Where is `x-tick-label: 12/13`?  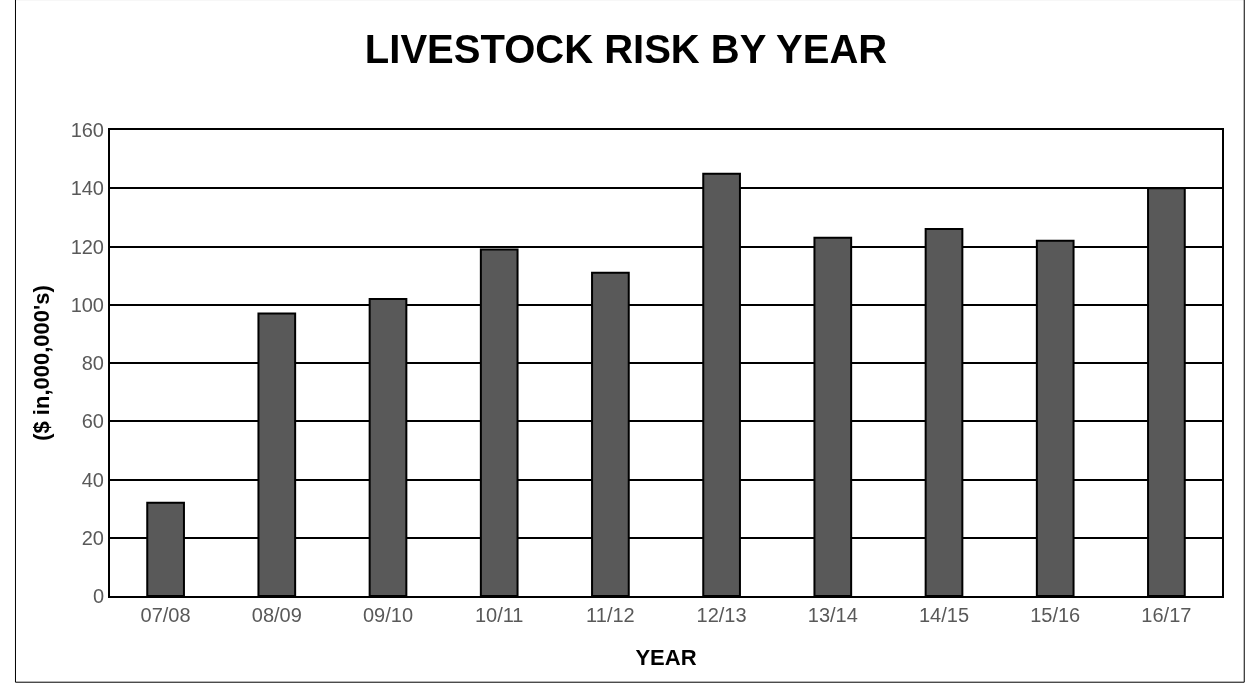
x-tick-label: 12/13 is located at coordinates (721, 615).